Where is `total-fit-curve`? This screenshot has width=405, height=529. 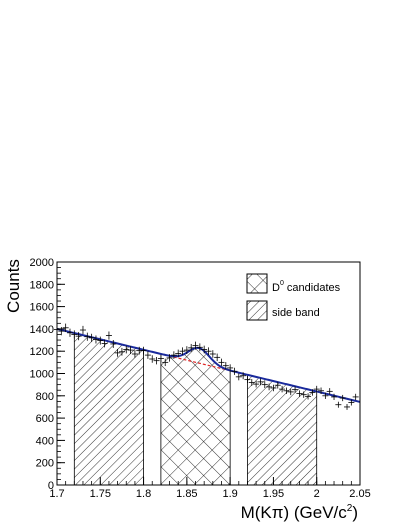 total-fit-curve is located at coordinates (208, 365).